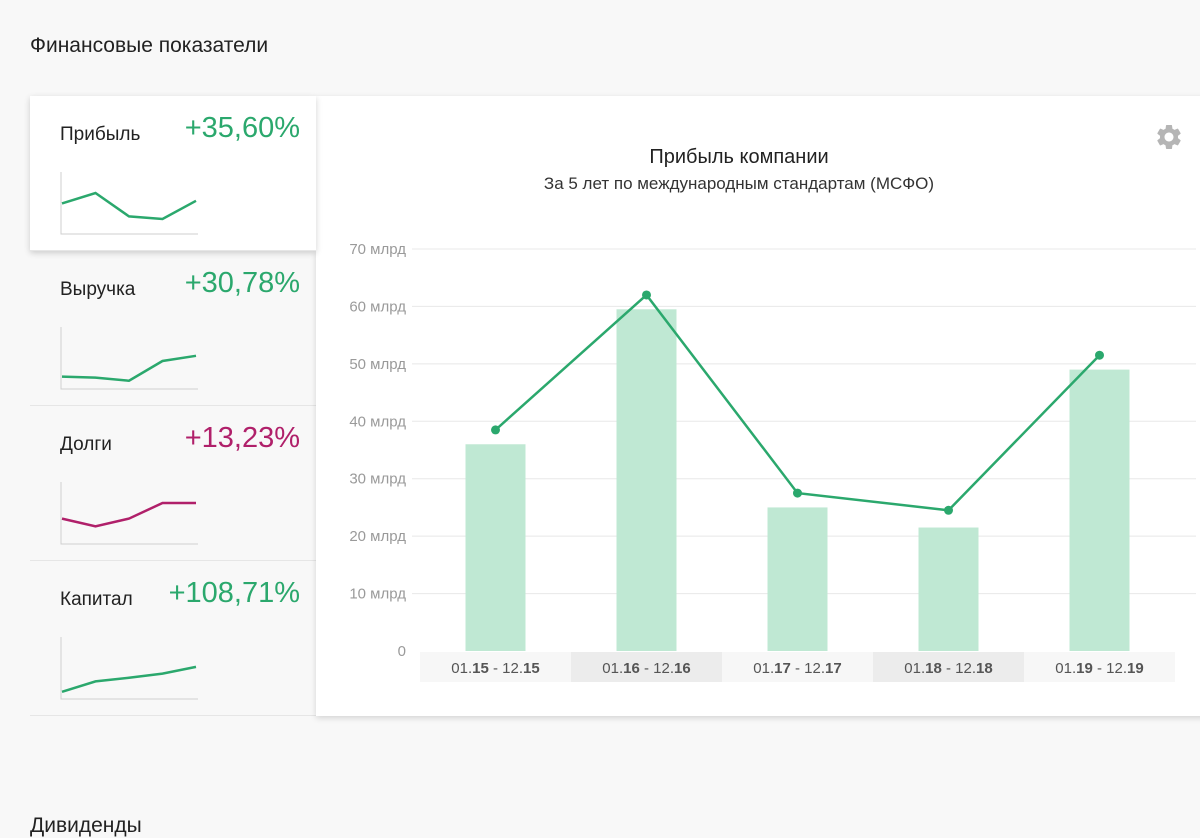 The width and height of the screenshot is (1200, 838). I want to click on x-tick-label: 01.15 - 12.15, so click(495, 668).